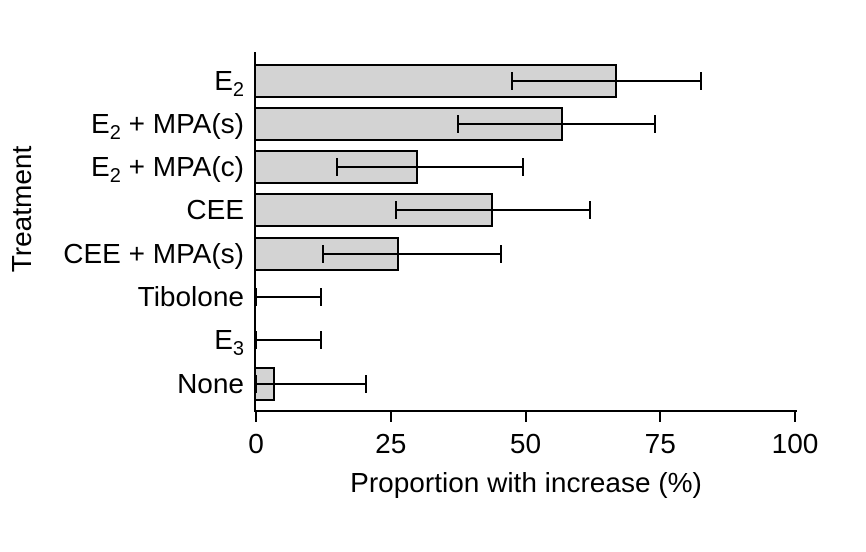 This screenshot has height=552, width=866. Describe the element at coordinates (525, 443) in the screenshot. I see `x-tick-label: 50` at that location.